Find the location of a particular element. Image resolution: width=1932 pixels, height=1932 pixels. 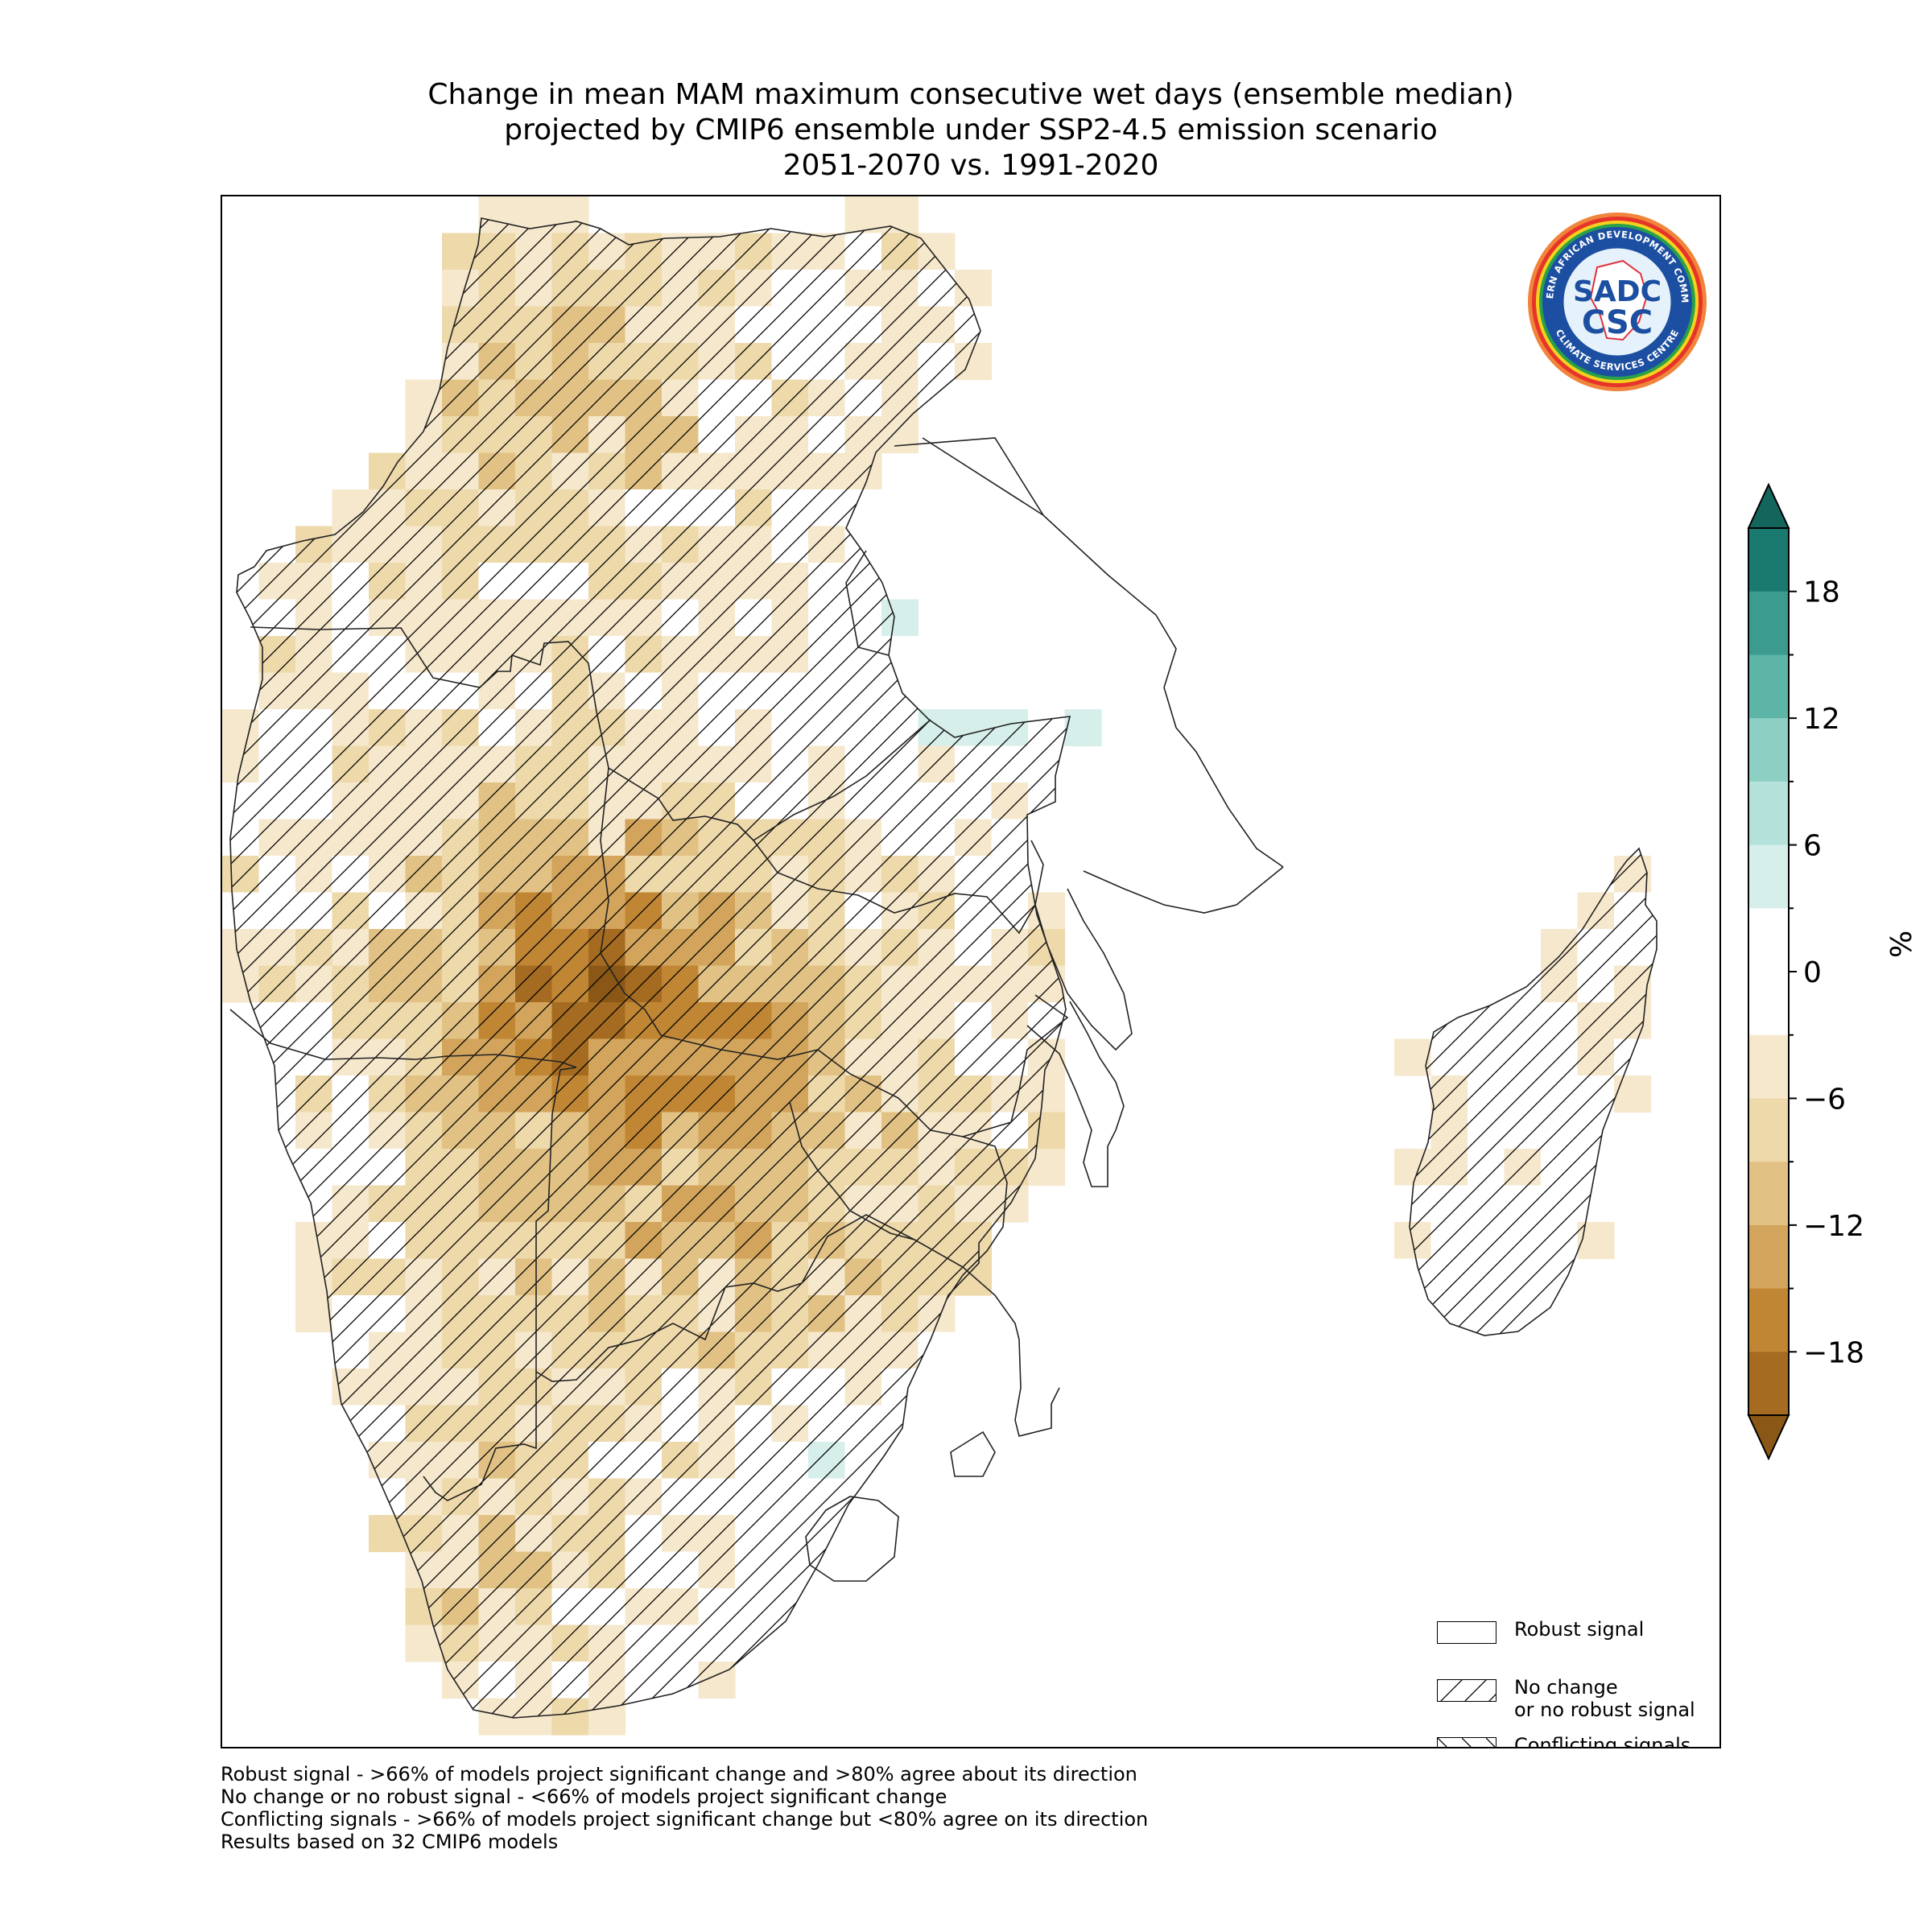

logo-monogram-top: SADC is located at coordinates (1617, 291).